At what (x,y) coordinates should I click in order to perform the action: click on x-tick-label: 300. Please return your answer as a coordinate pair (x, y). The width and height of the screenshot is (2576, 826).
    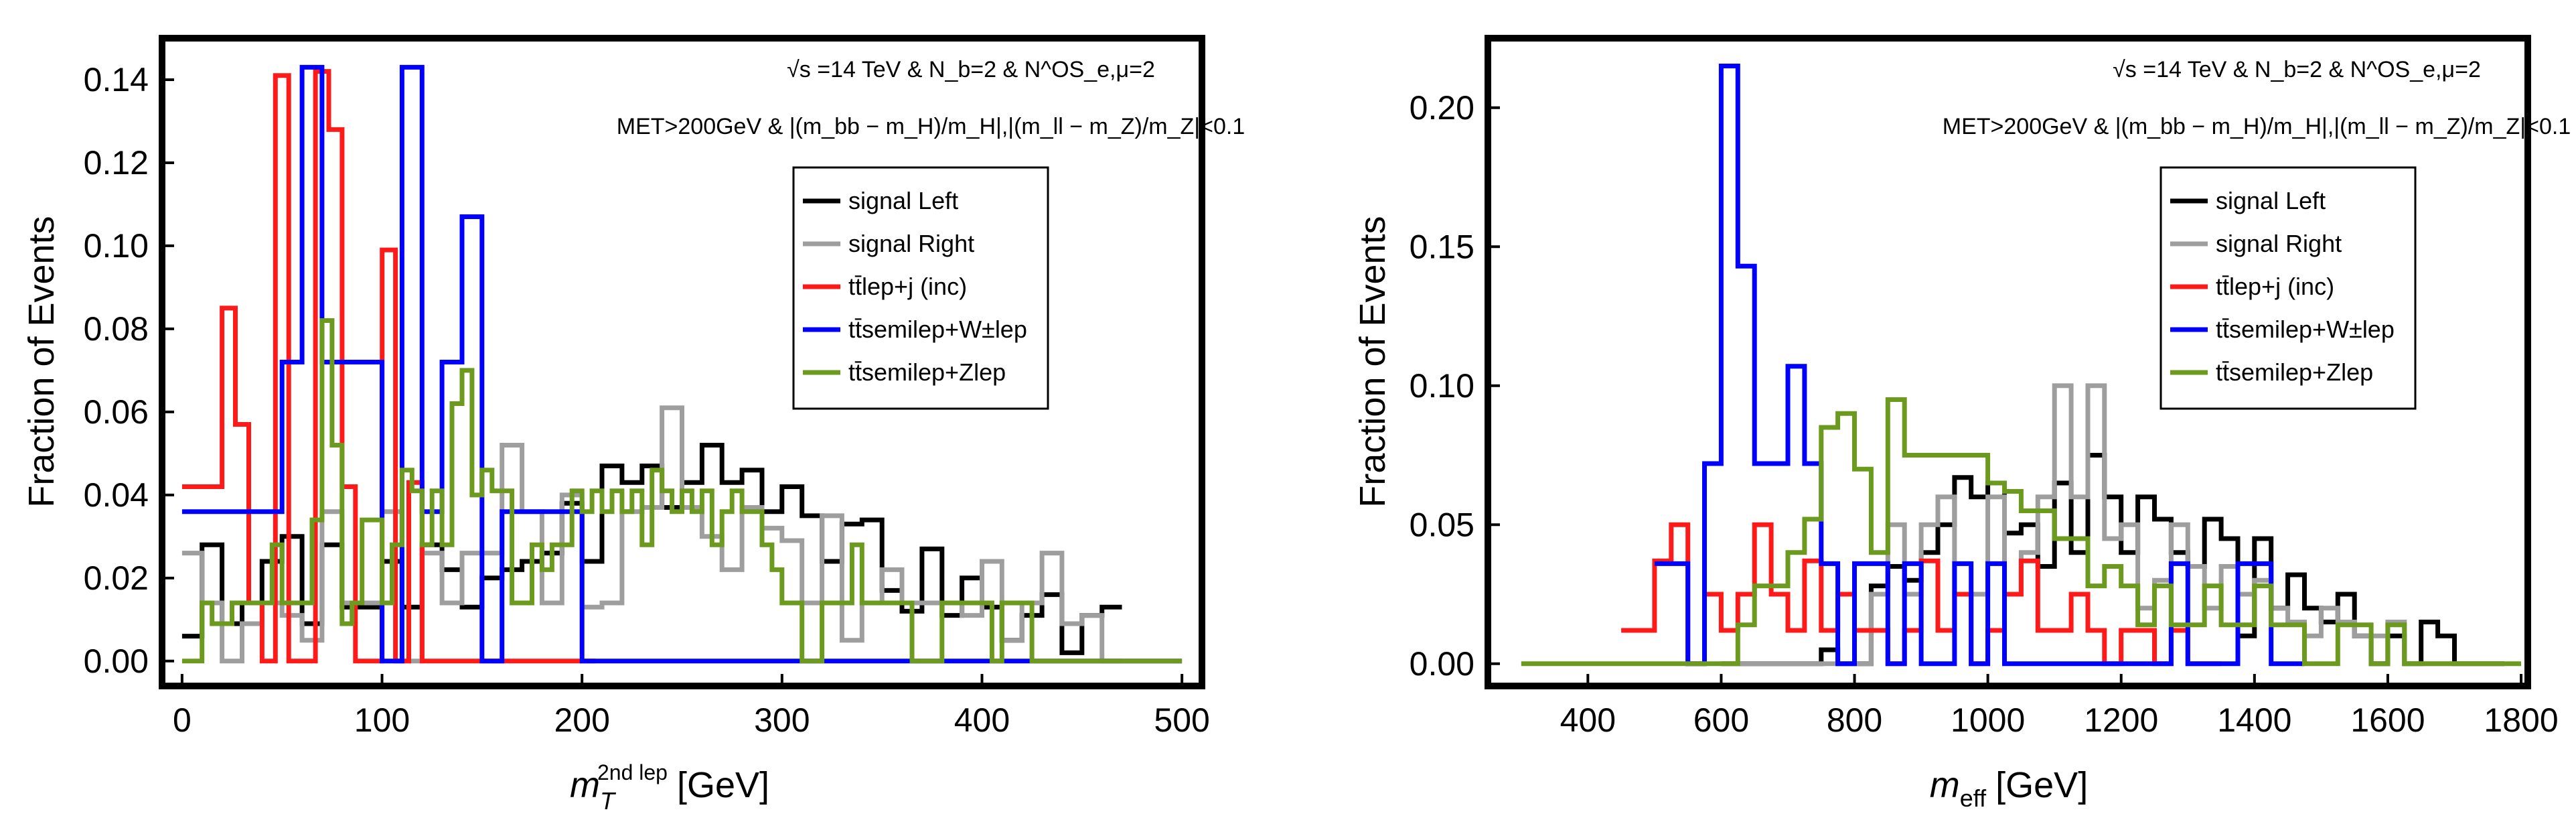
    Looking at the image, I should click on (782, 720).